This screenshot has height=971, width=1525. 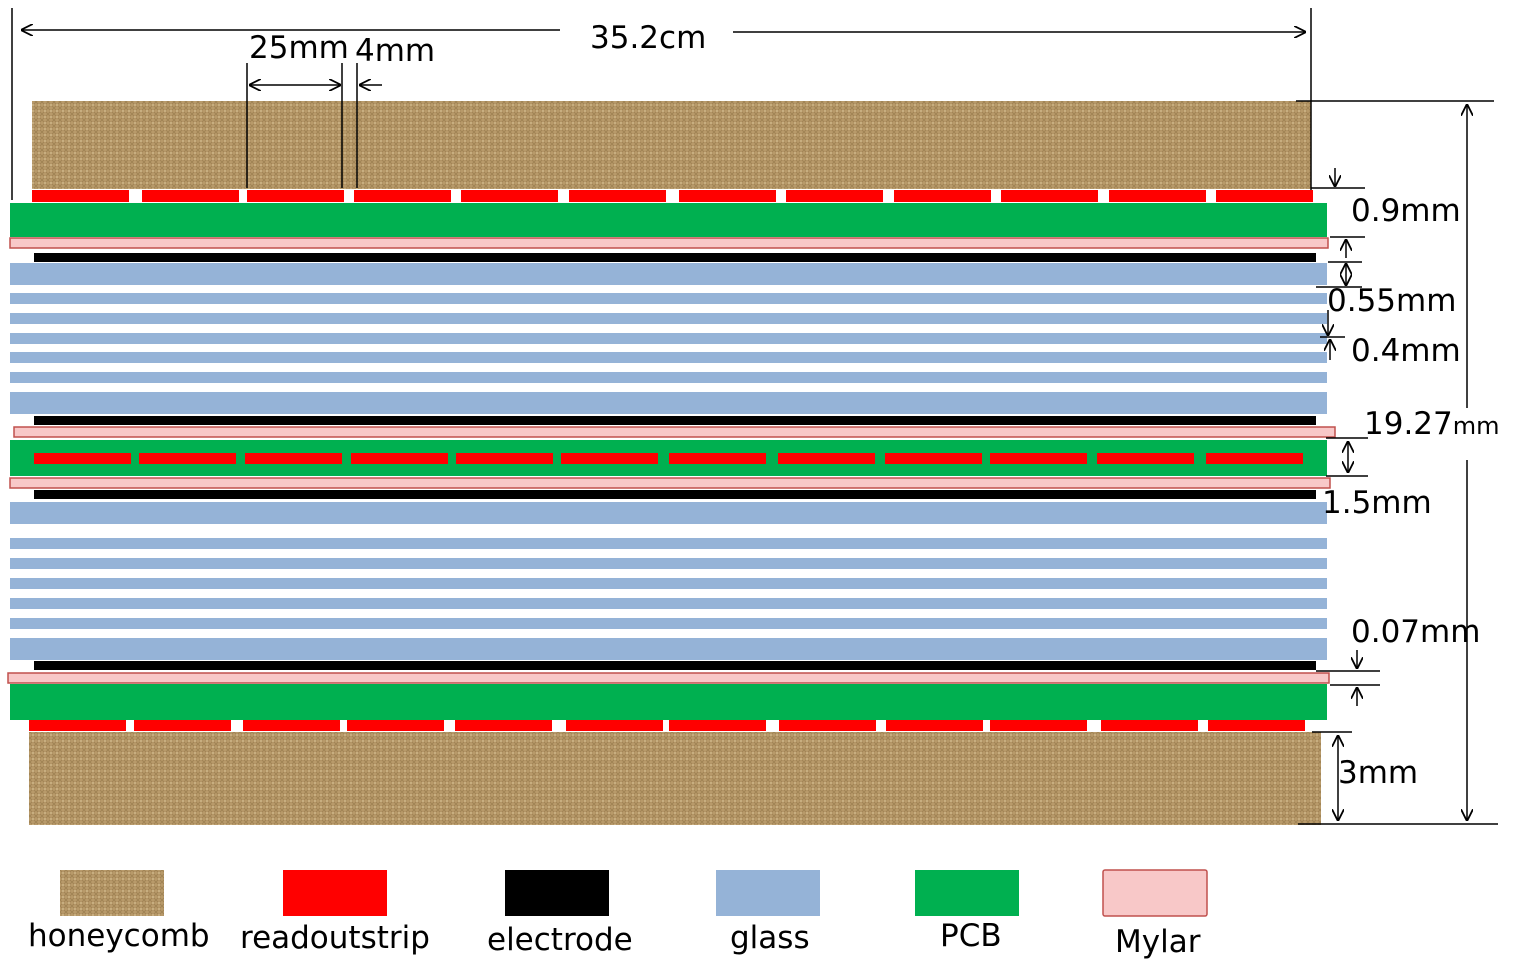 I want to click on upper-middle-electrode, so click(x=675, y=420).